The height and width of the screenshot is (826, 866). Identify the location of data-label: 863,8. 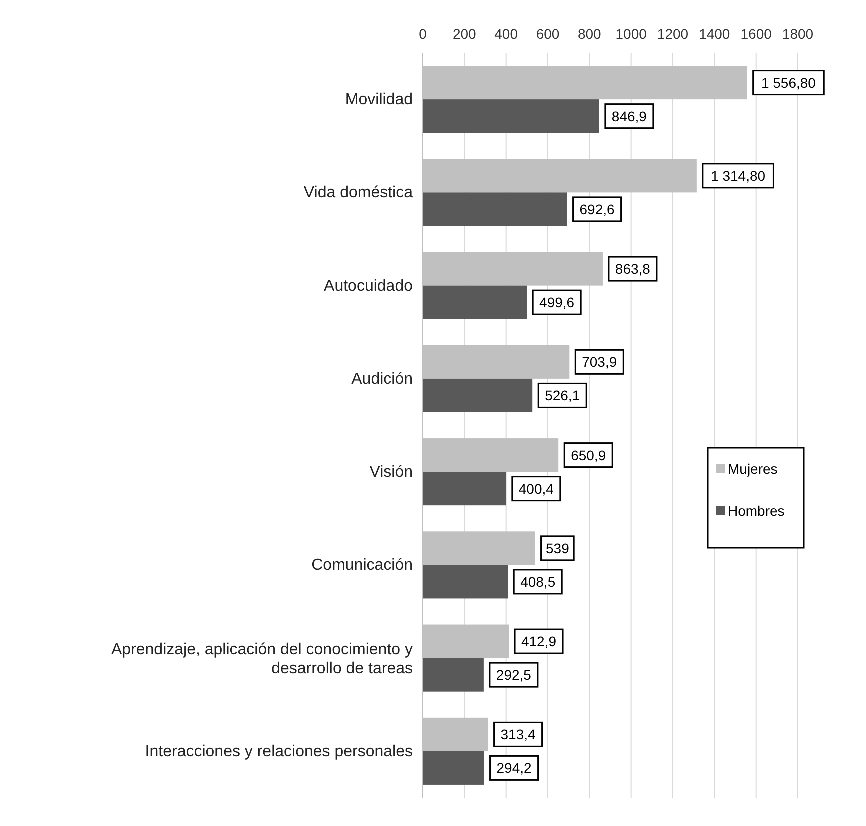
(633, 269).